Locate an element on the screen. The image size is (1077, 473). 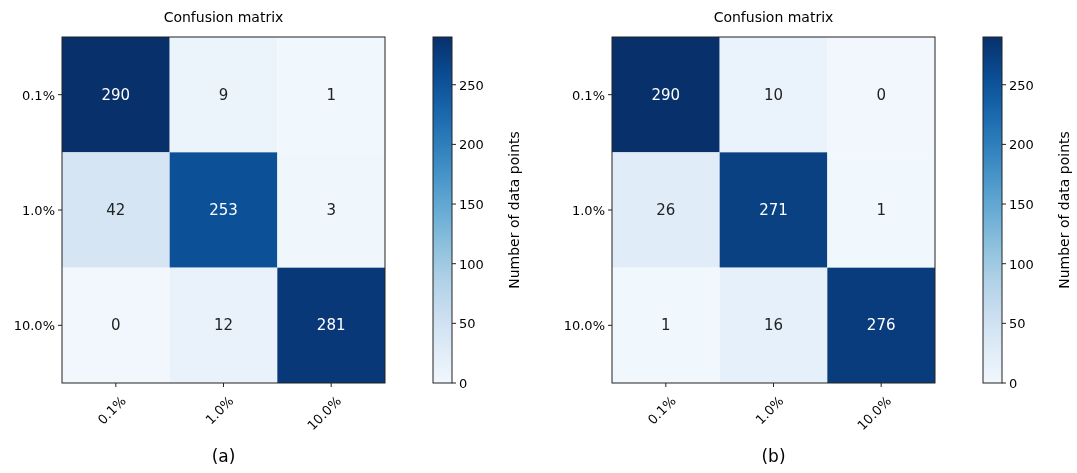
text: (b) is located at coordinates (773, 456).